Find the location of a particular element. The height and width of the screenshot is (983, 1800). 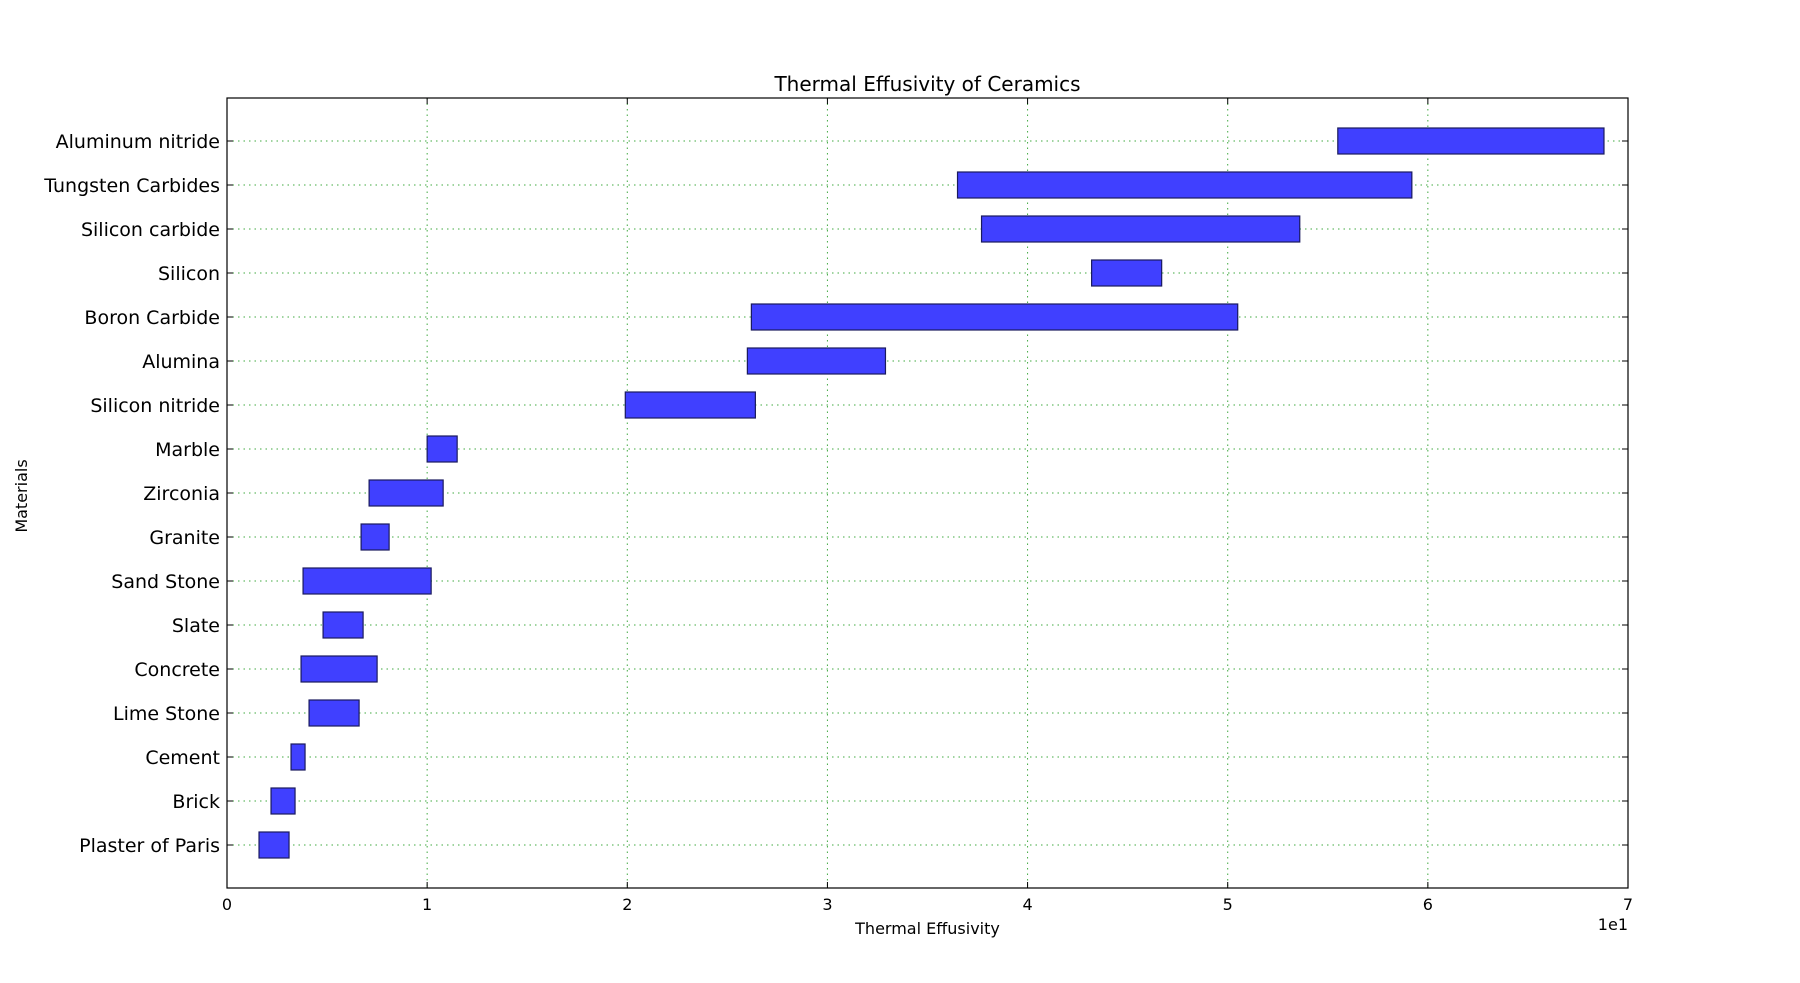

y-category-label: Silicon is located at coordinates (189, 274).